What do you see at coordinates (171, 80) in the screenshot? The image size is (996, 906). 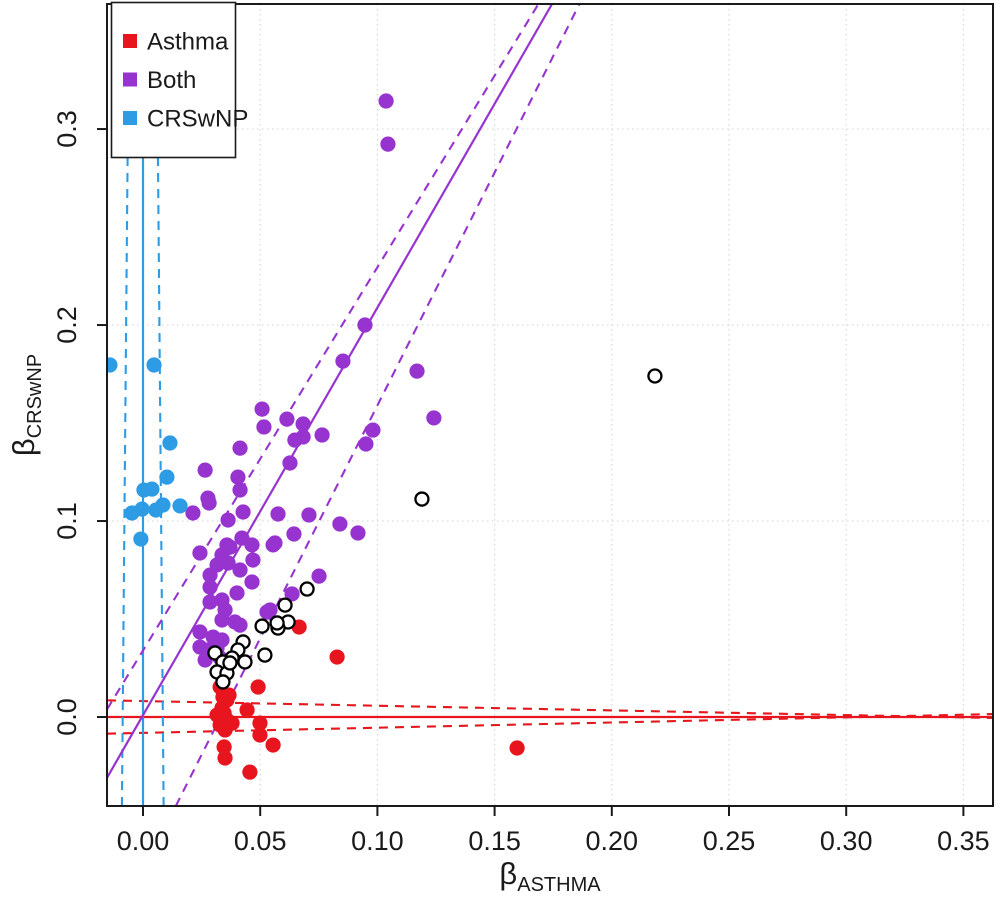 I see `legend-label-both: Both` at bounding box center [171, 80].